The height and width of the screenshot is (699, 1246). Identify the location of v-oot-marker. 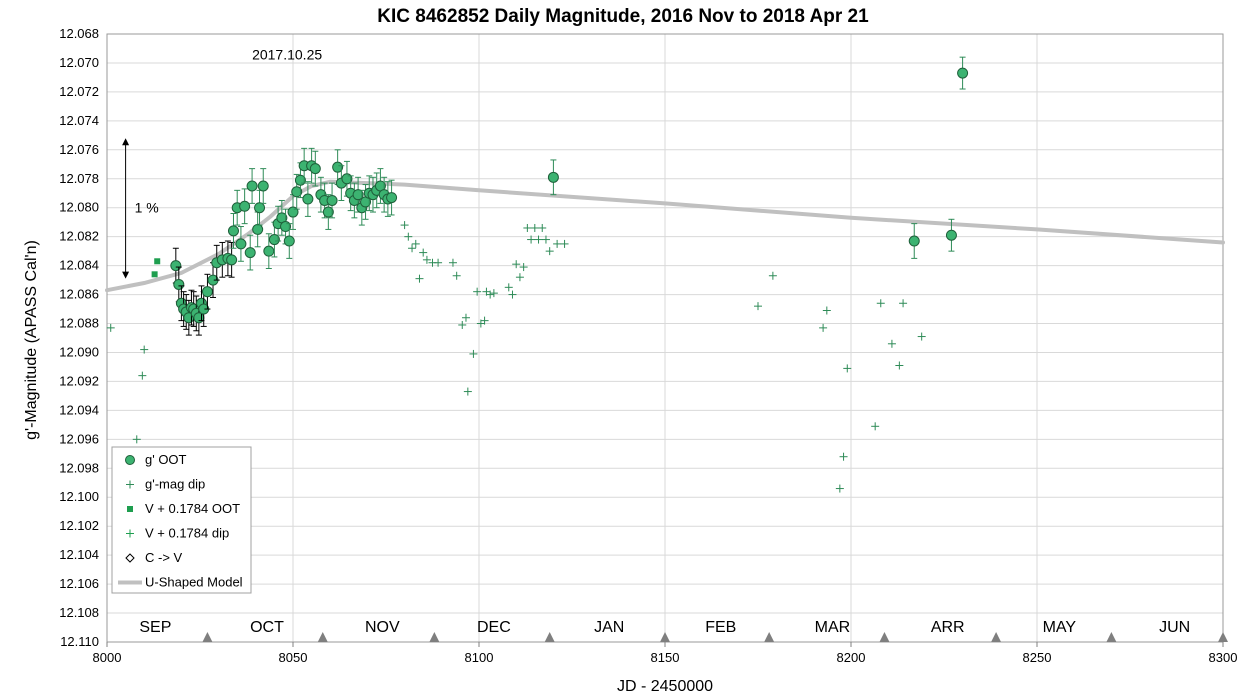
(157, 261).